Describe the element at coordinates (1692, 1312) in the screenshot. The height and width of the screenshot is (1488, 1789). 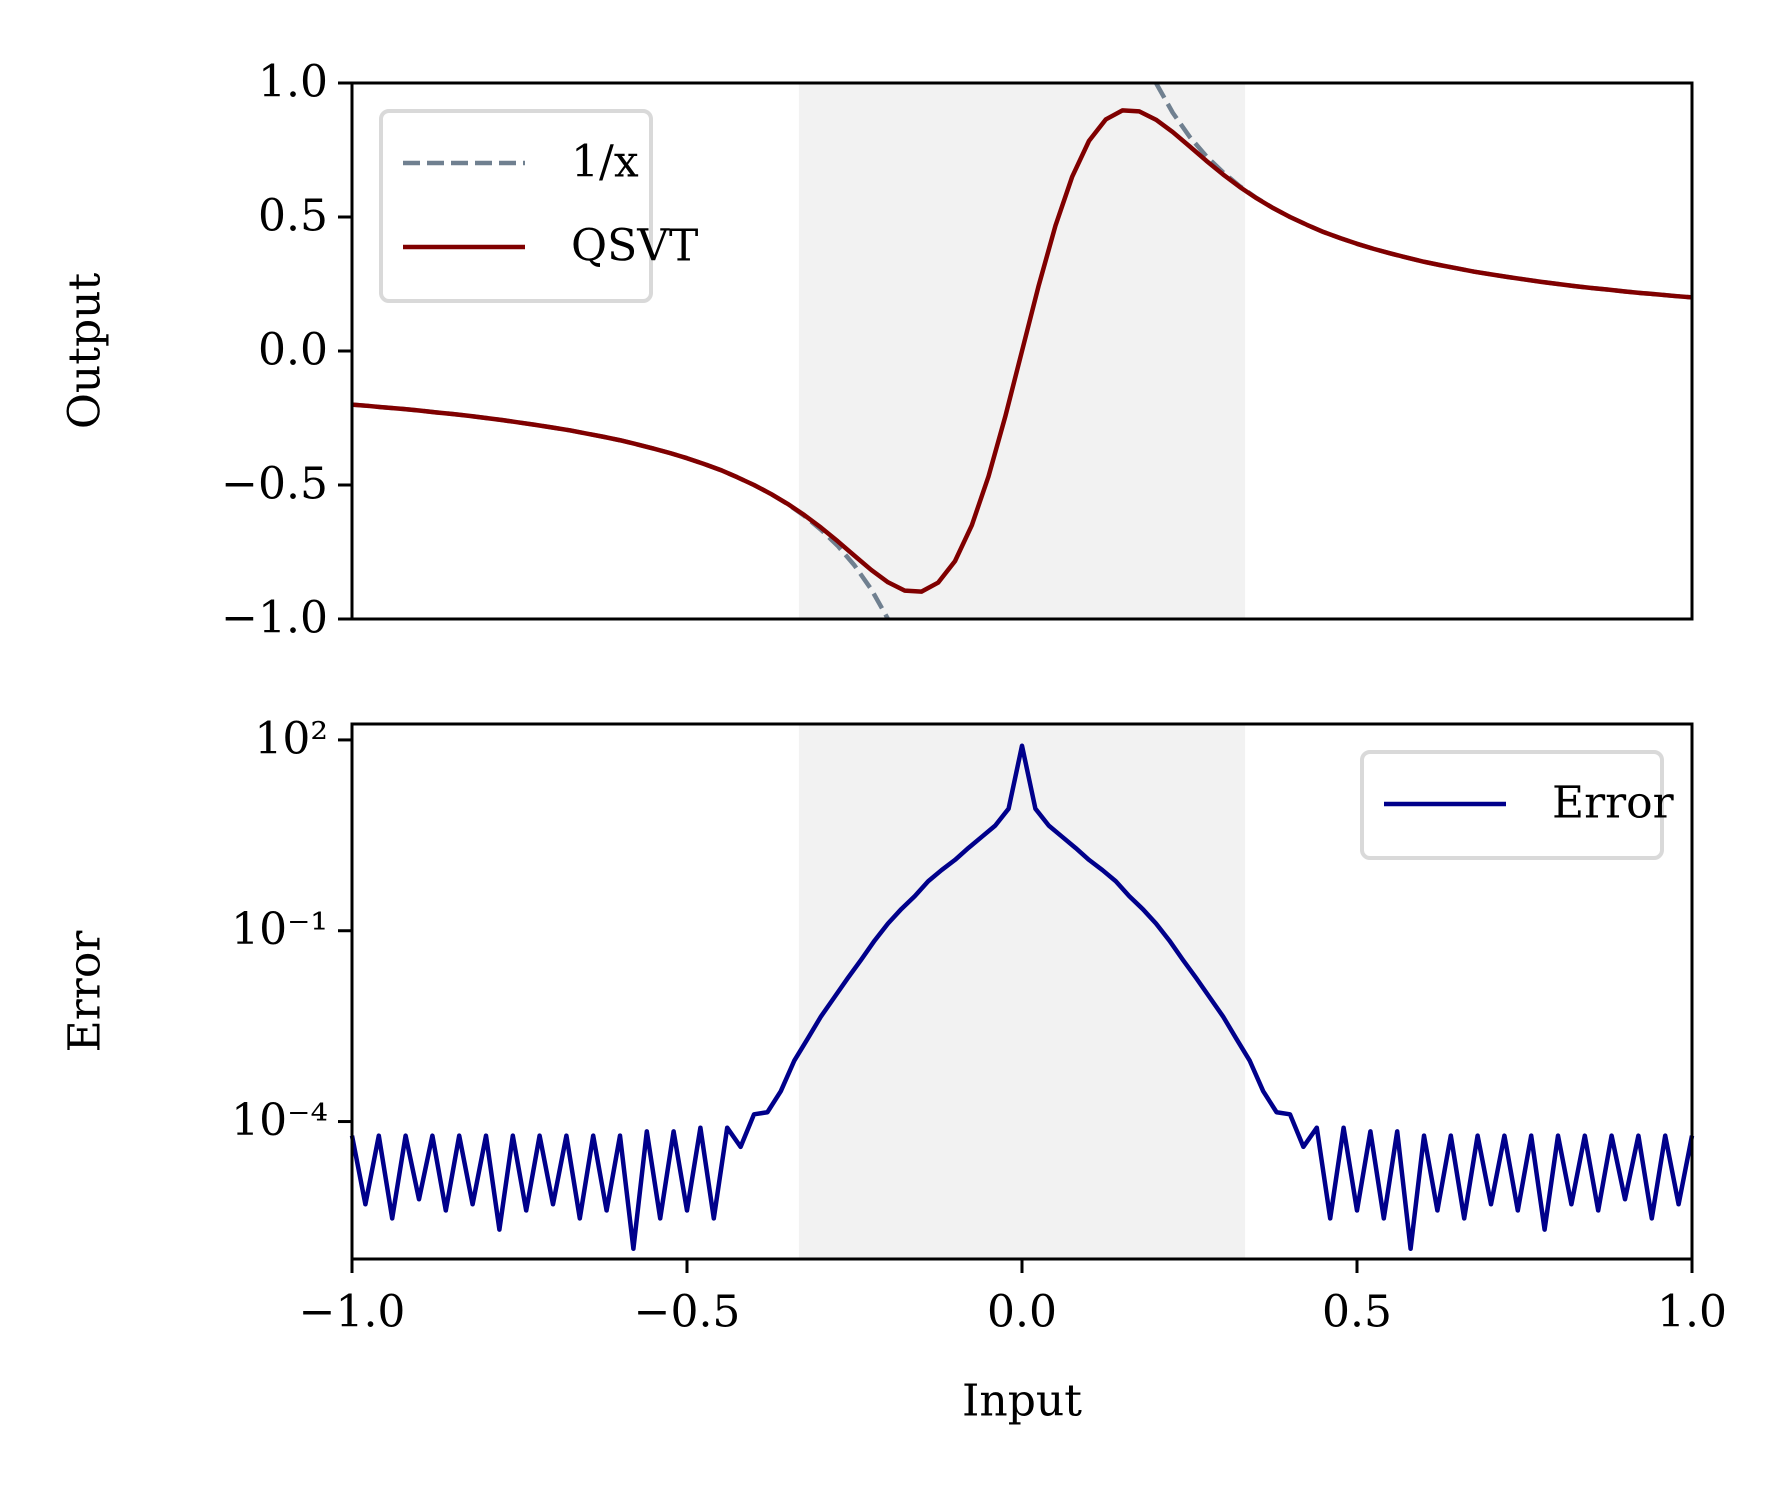
I see `x-tick-label: 1.0` at that location.